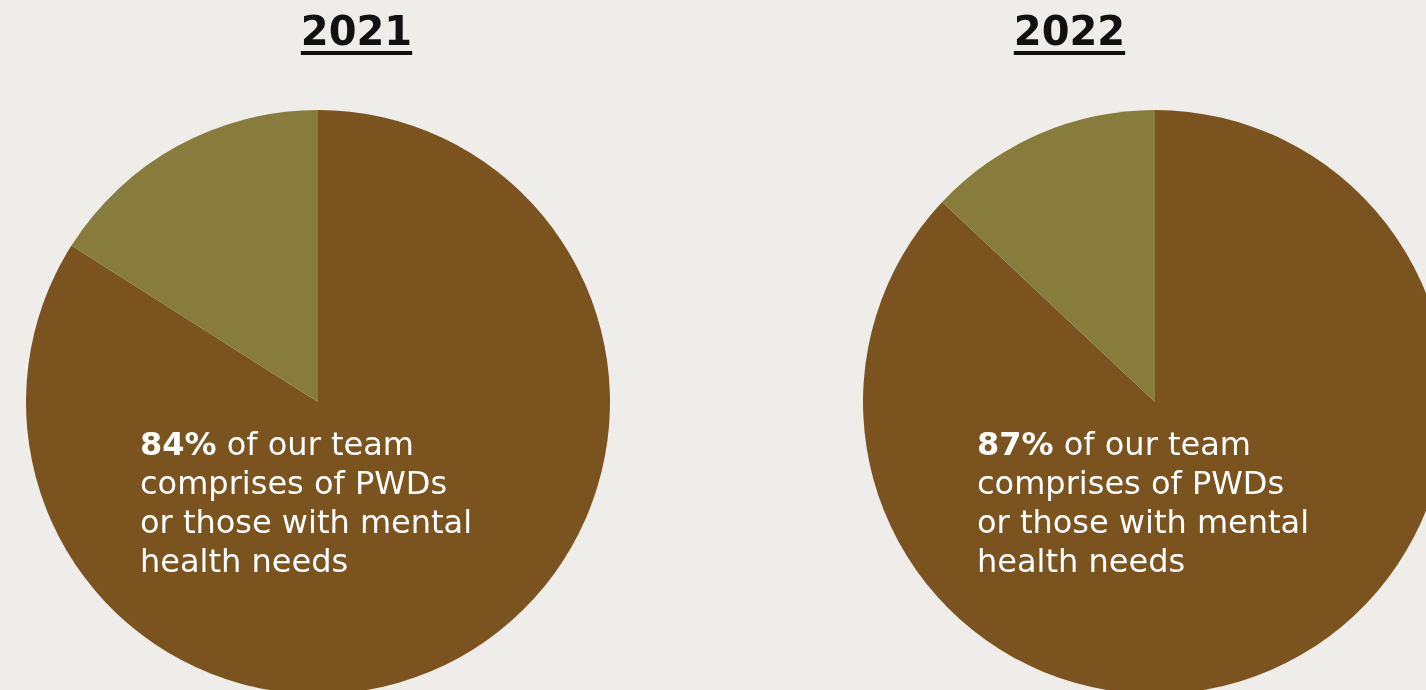 This screenshot has height=690, width=1426. Describe the element at coordinates (356, 31) in the screenshot. I see `chart-title: 2021` at that location.